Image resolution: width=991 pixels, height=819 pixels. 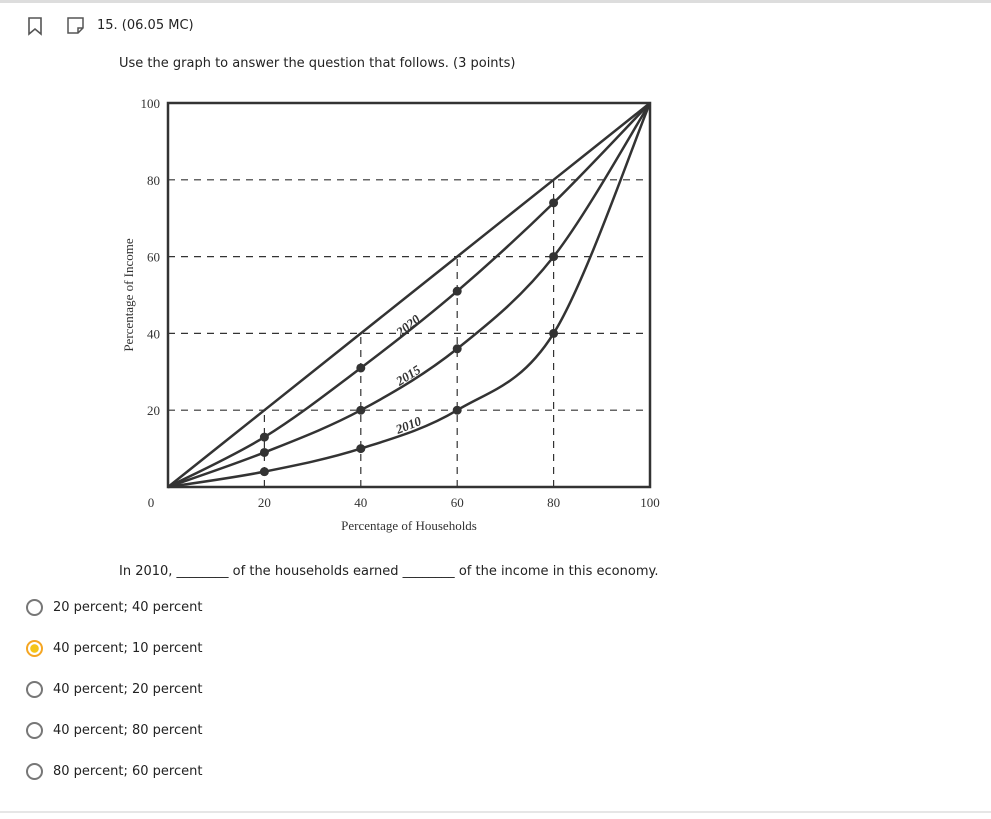 I want to click on x-tick-label: 0, so click(x=151, y=502).